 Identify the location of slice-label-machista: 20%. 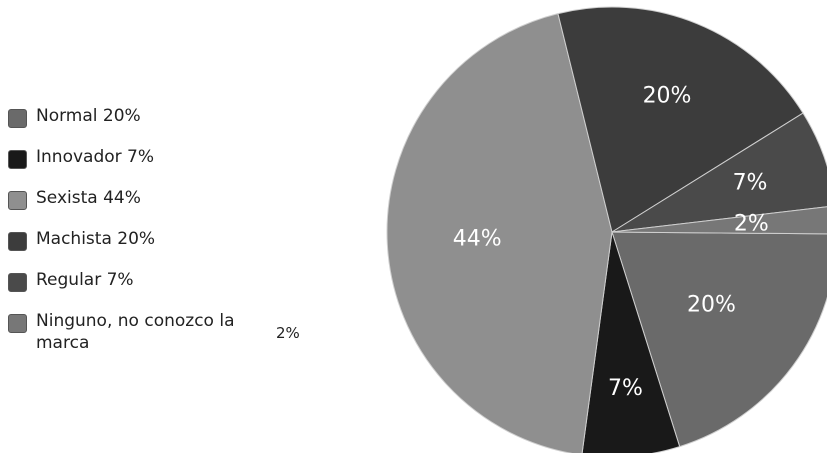
(667, 95).